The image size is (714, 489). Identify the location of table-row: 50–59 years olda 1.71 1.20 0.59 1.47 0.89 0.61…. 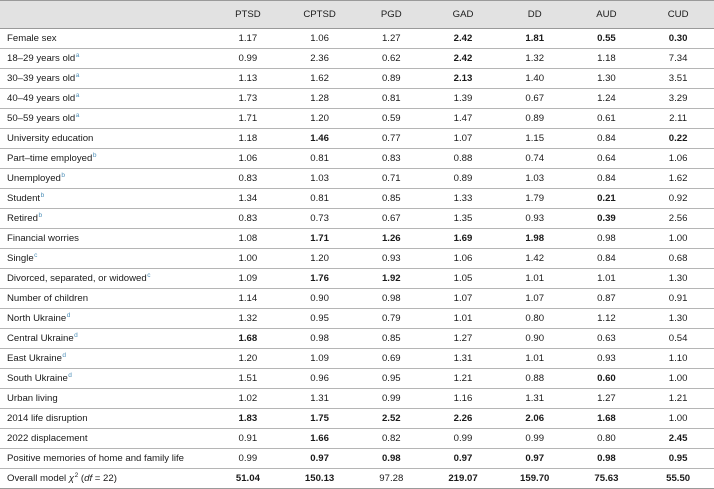
(357, 118).